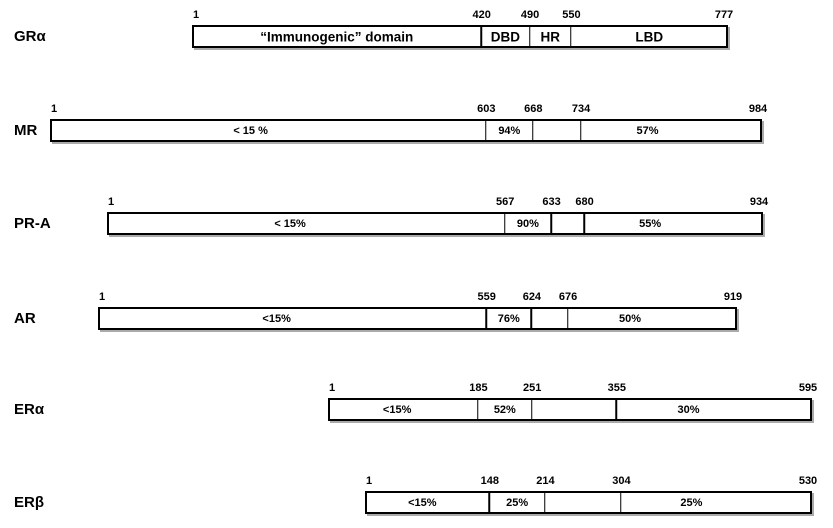 This screenshot has width=833, height=528. Describe the element at coordinates (759, 202) in the screenshot. I see `aa-position-marker: 934` at that location.